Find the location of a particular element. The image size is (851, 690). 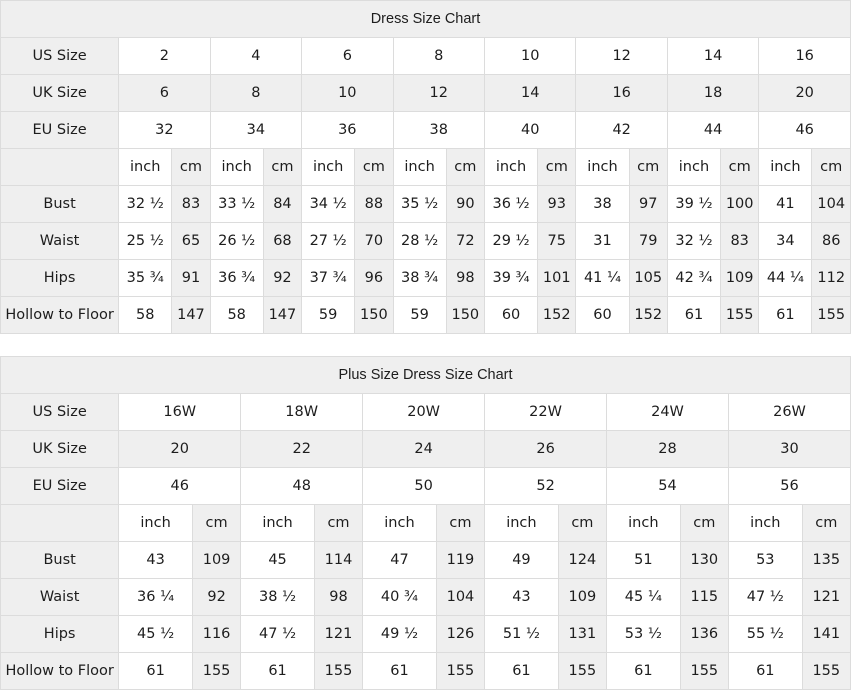

cell-uk-0: 6 is located at coordinates (164, 93).